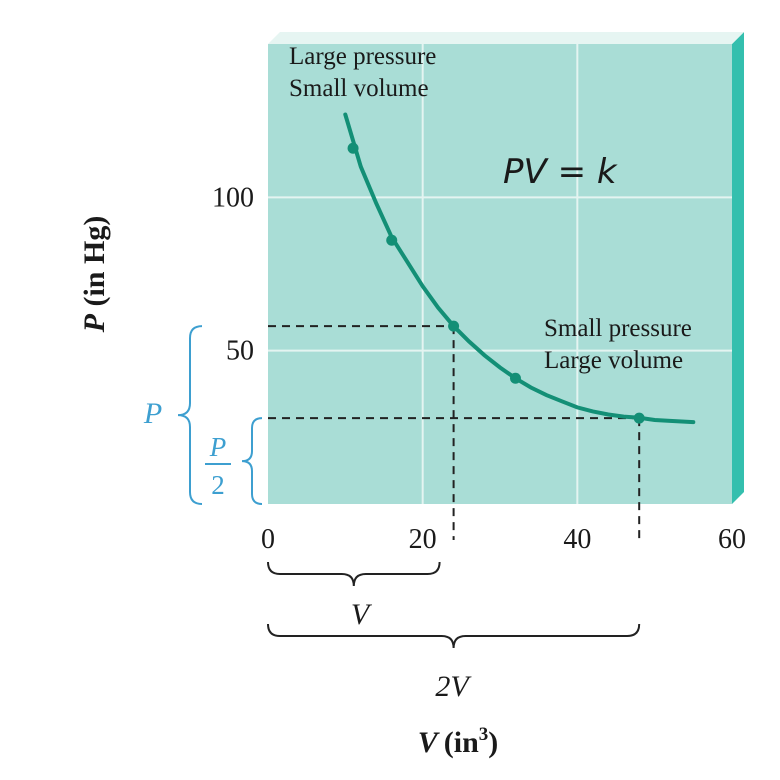 This screenshot has width=780, height=780. What do you see at coordinates (152, 413) in the screenshot?
I see `brace-label-p: P` at bounding box center [152, 413].